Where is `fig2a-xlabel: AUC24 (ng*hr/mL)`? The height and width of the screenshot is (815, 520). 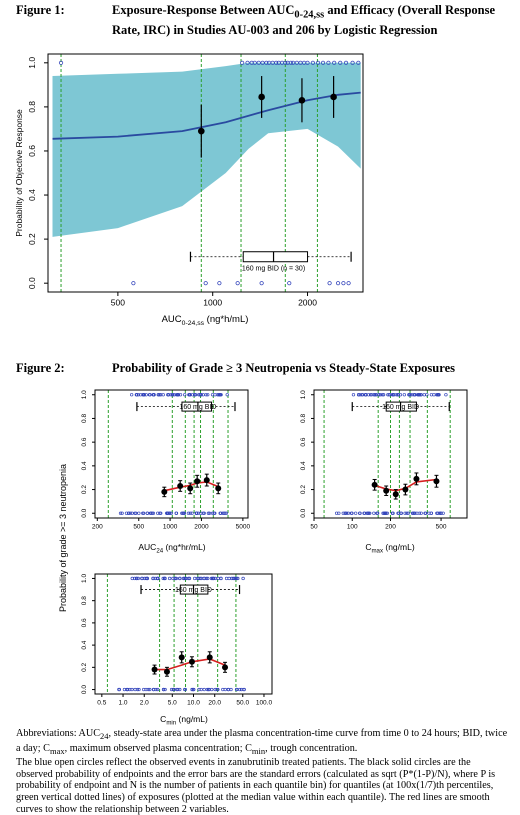
fig2a-xlabel: AUC24 (ng*hr/mL) is located at coordinates (171, 548).